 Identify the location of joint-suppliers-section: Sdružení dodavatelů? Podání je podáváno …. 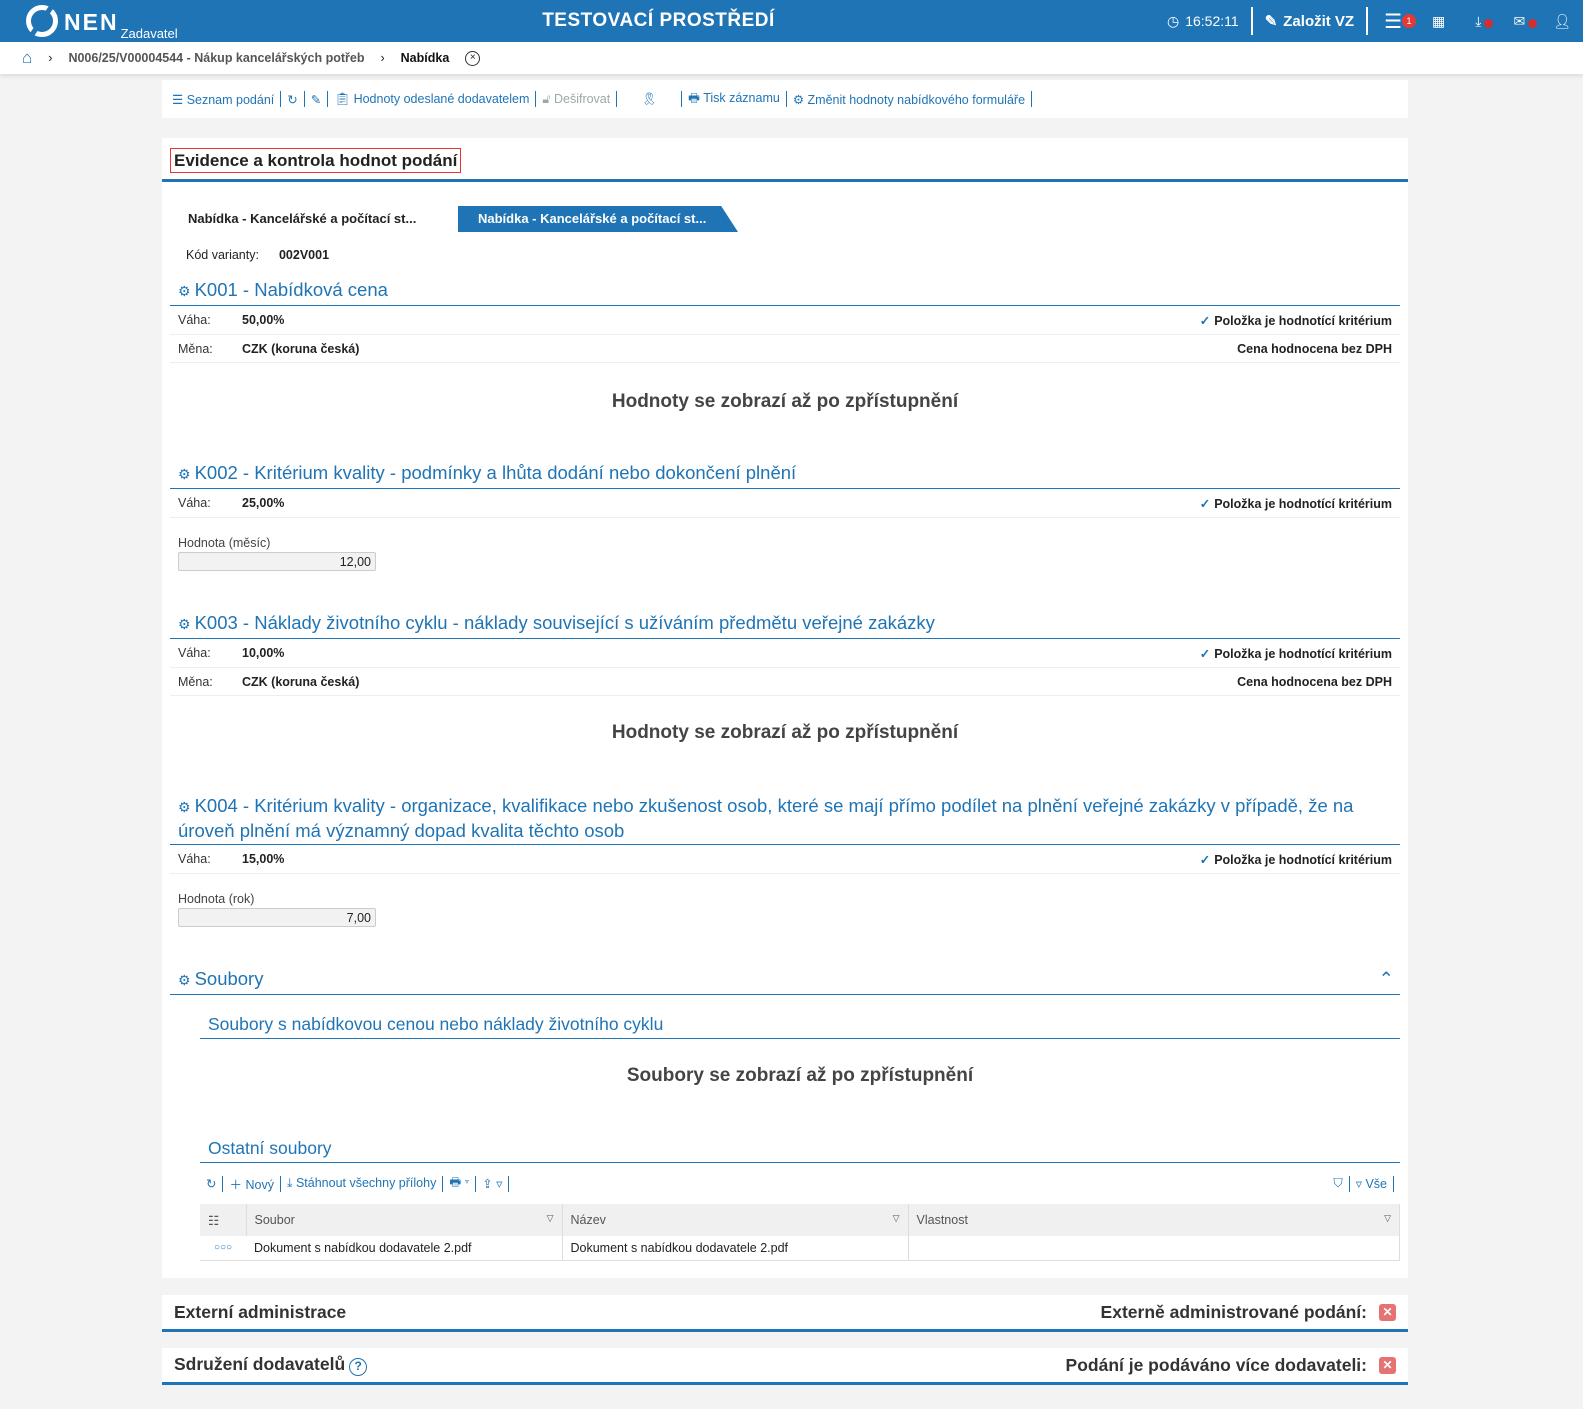
(785, 1366).